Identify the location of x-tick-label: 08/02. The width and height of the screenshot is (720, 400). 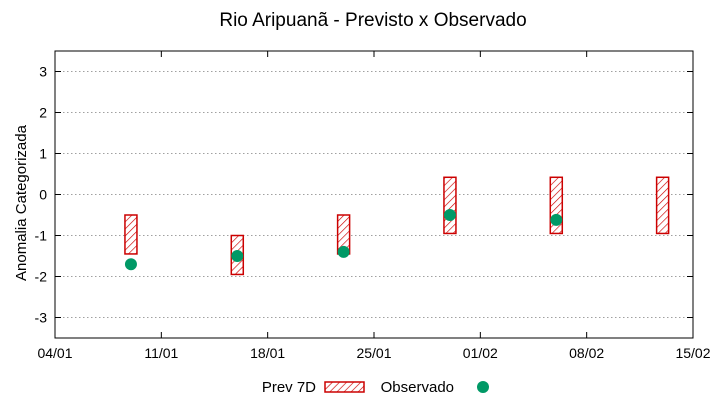
(586, 353).